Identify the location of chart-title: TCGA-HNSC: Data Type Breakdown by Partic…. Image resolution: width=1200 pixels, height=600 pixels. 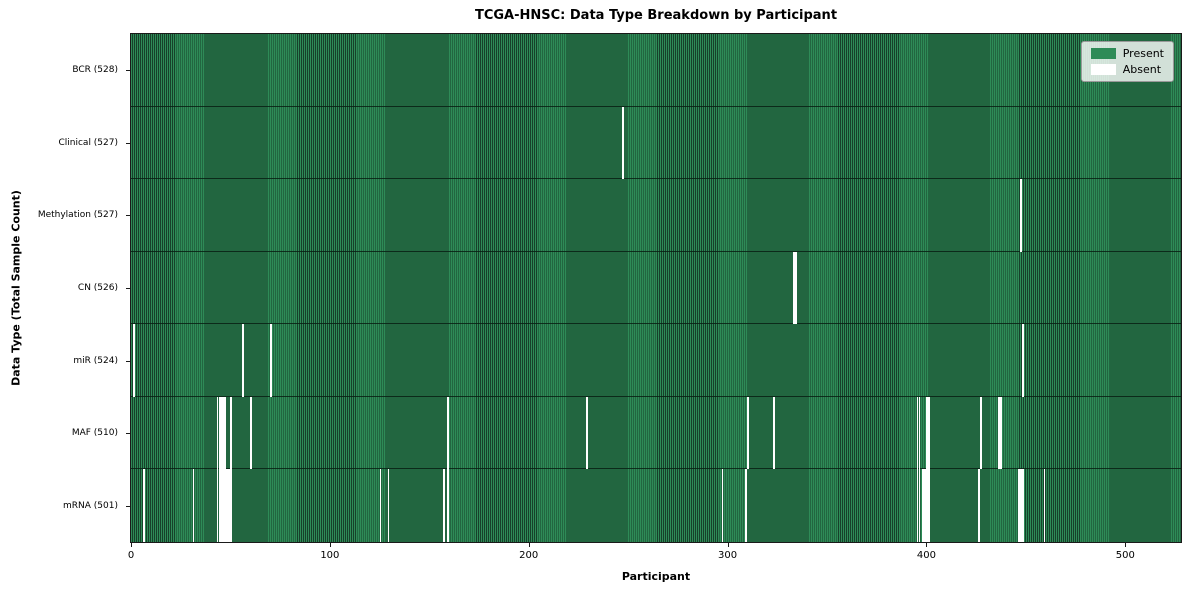
(656, 15).